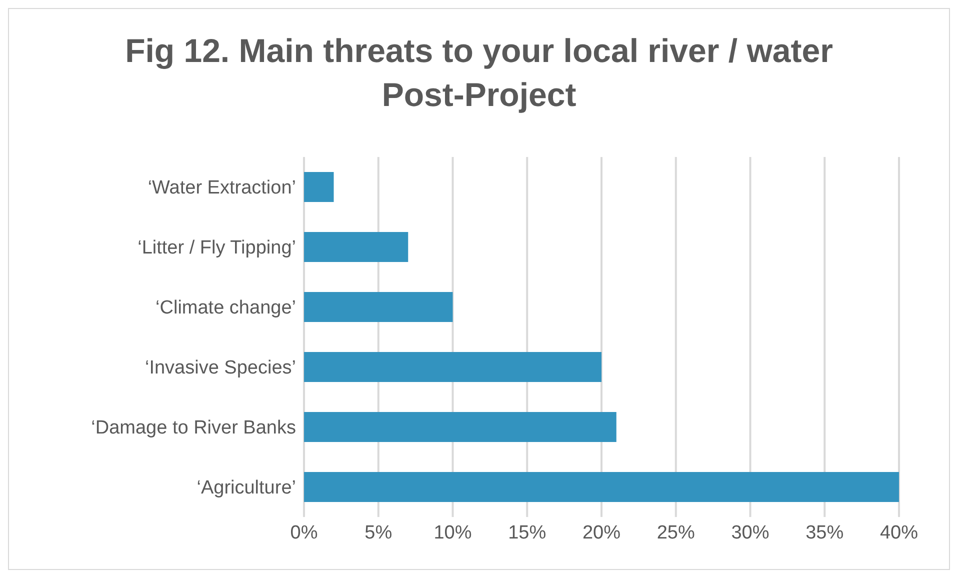  Describe the element at coordinates (246, 488) in the screenshot. I see `y-tick-label: ‘Agriculture’` at that location.